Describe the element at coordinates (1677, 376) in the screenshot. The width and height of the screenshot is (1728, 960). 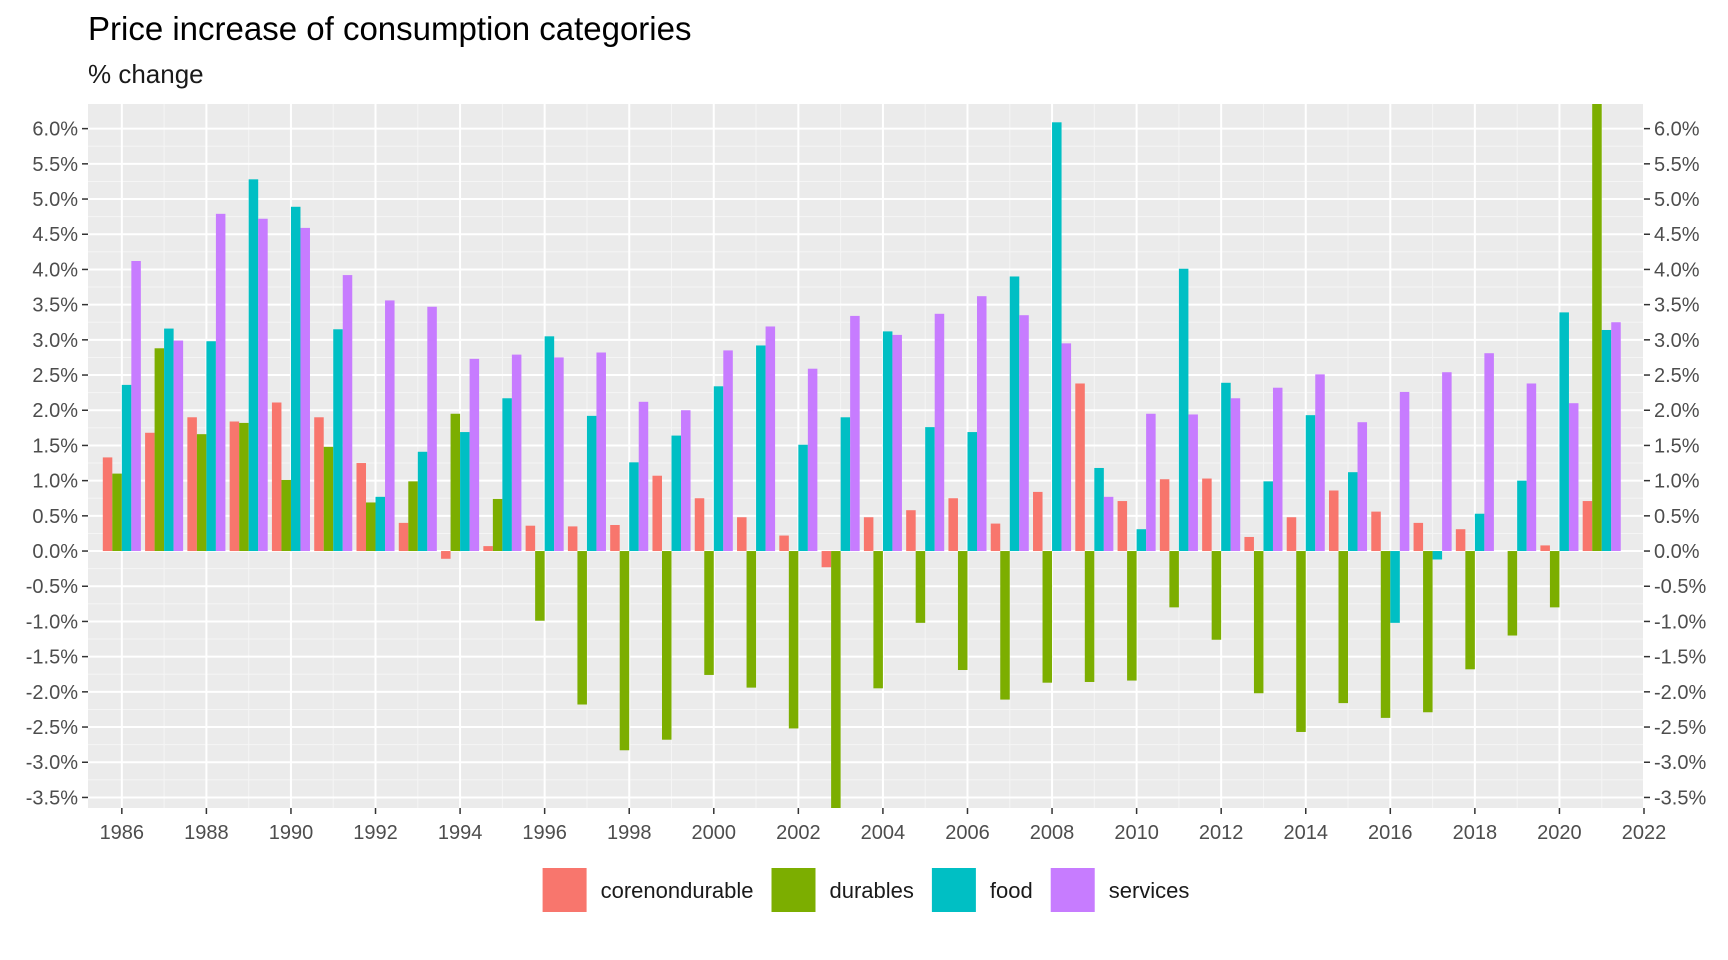
I see `y-tick-label-right: 2.5%` at that location.